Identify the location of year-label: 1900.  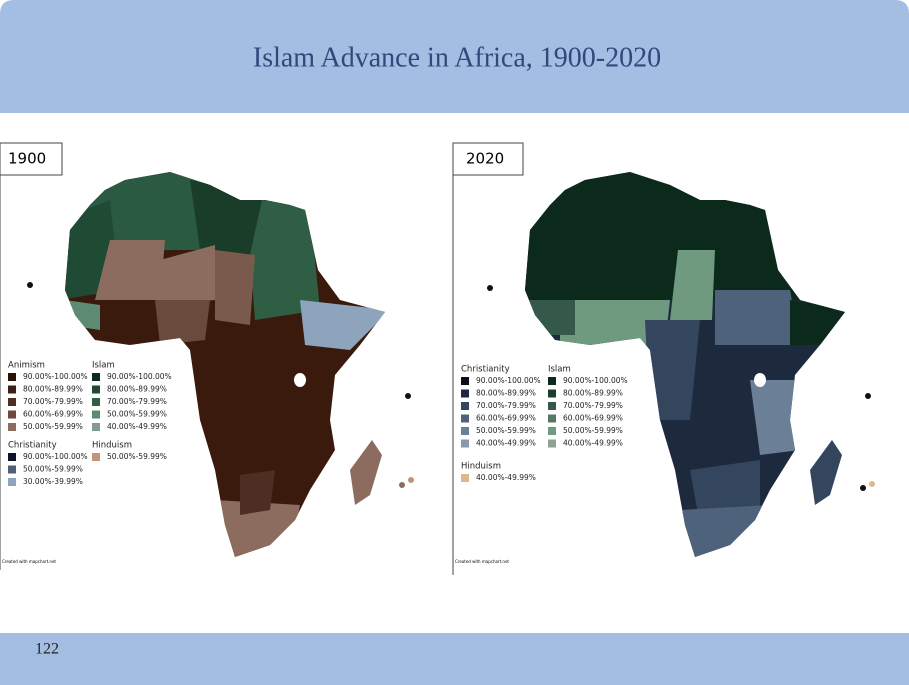
(27, 159).